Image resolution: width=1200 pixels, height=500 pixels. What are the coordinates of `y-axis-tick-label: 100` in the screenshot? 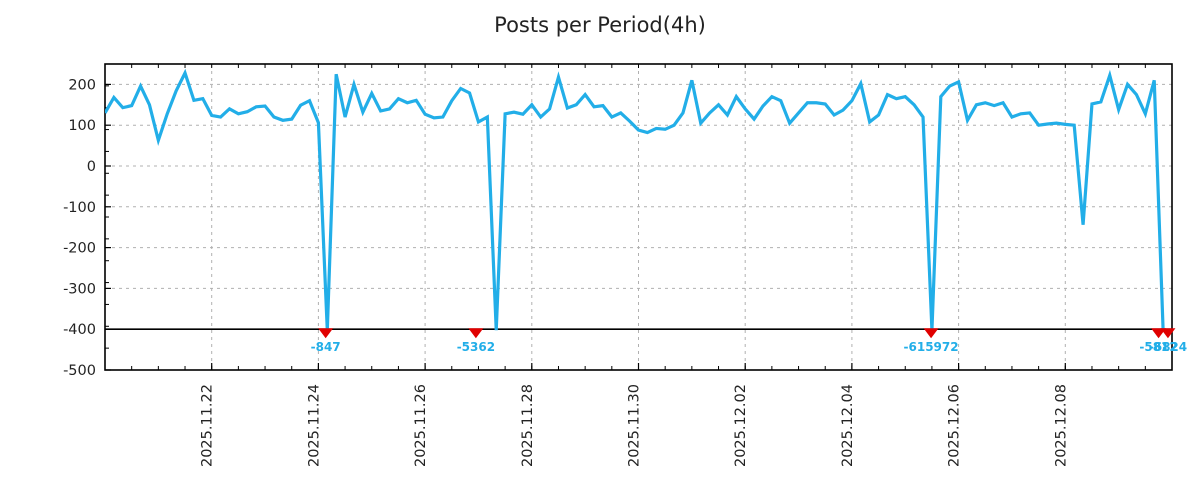 It's located at (82, 126).